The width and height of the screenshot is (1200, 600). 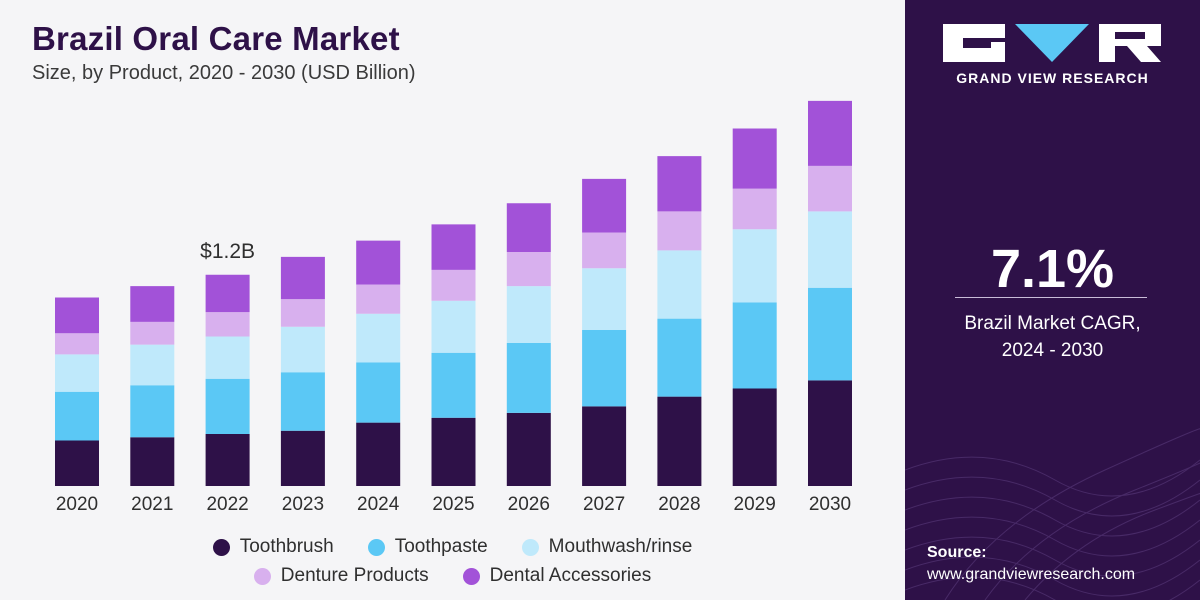 I want to click on x-tick-label-2030: 2030, so click(x=830, y=504).